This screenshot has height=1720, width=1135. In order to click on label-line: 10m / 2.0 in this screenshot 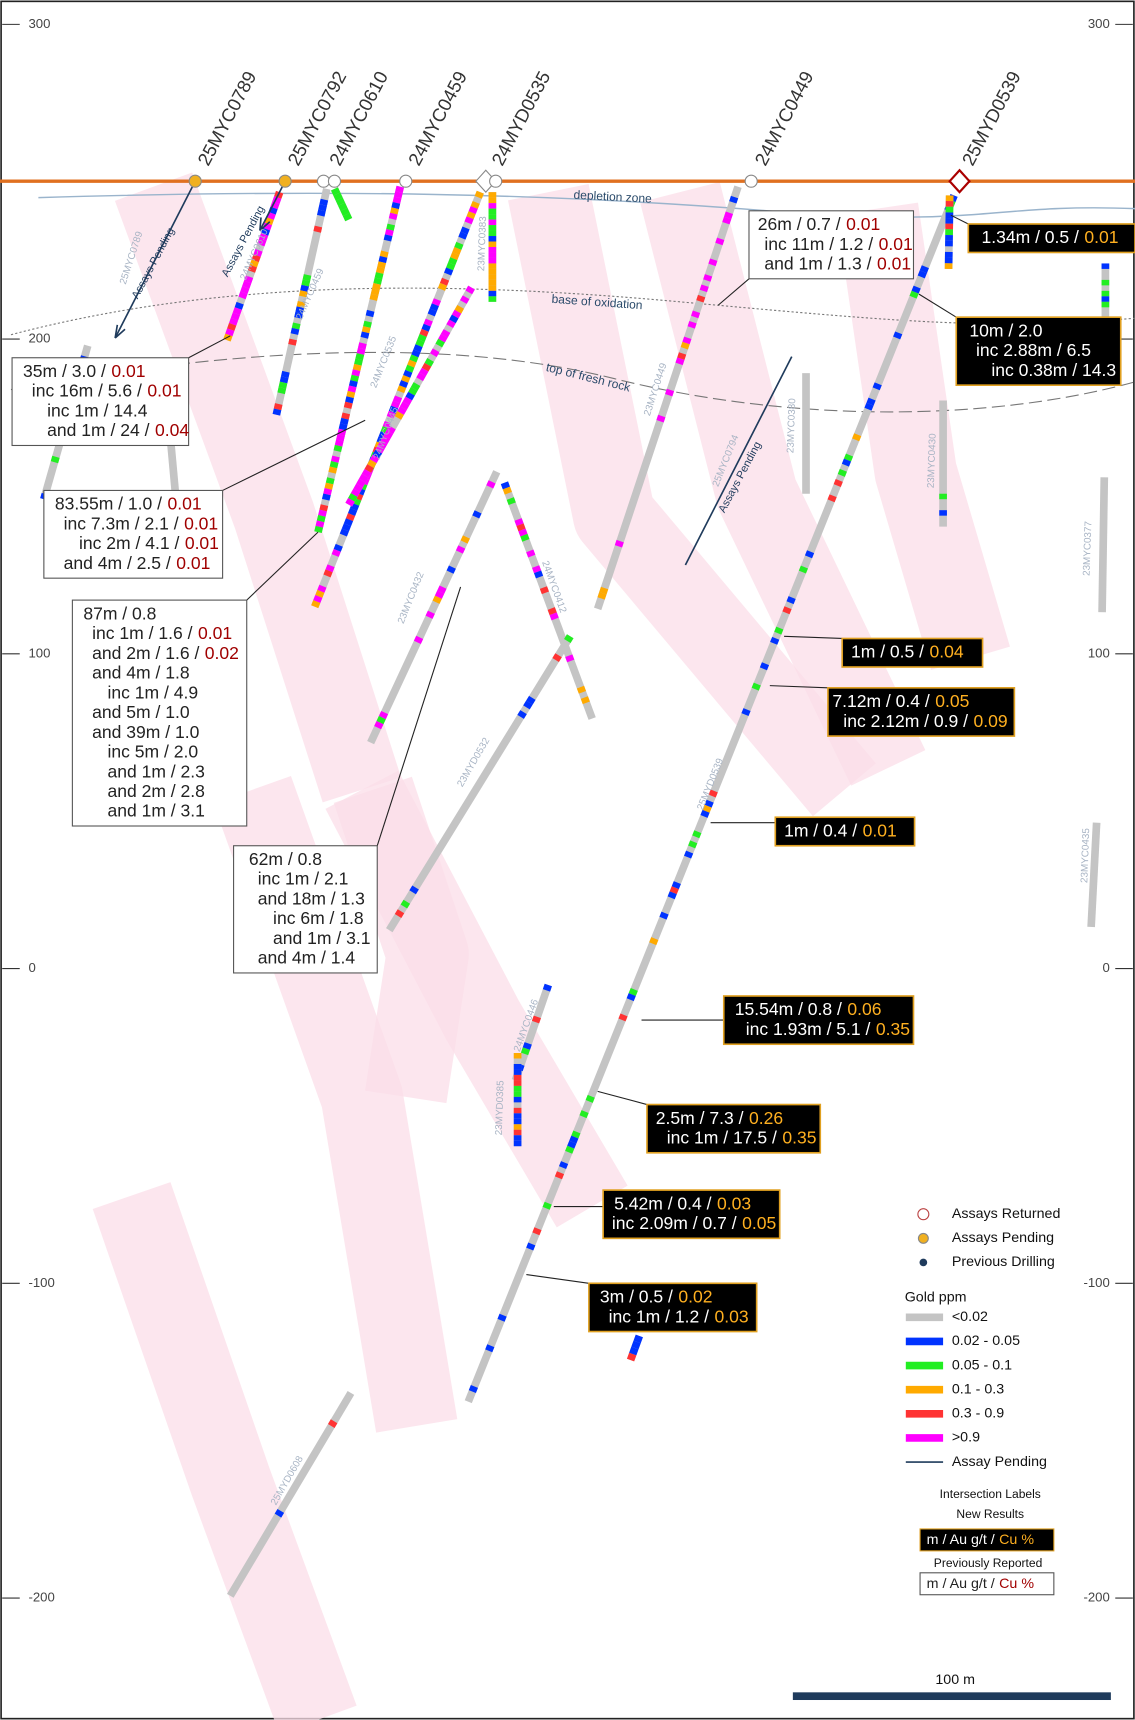, I will do `click(1005, 330)`.